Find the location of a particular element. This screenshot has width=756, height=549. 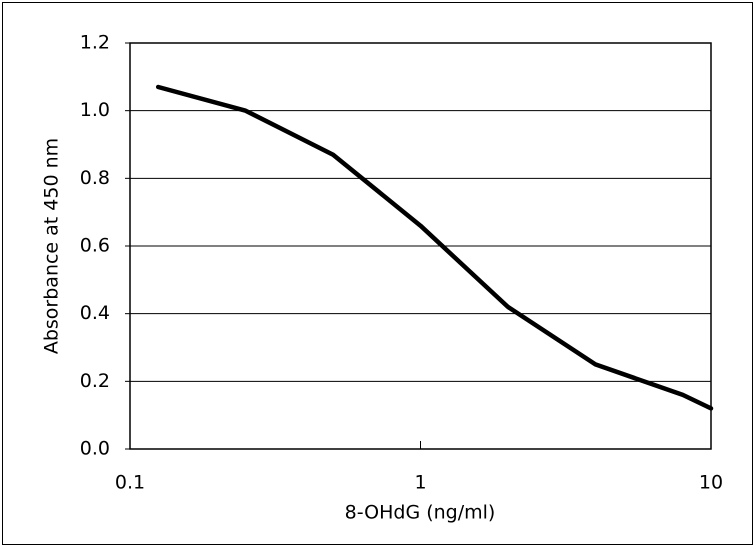

y-tick-label: 0.6 is located at coordinates (95, 246).